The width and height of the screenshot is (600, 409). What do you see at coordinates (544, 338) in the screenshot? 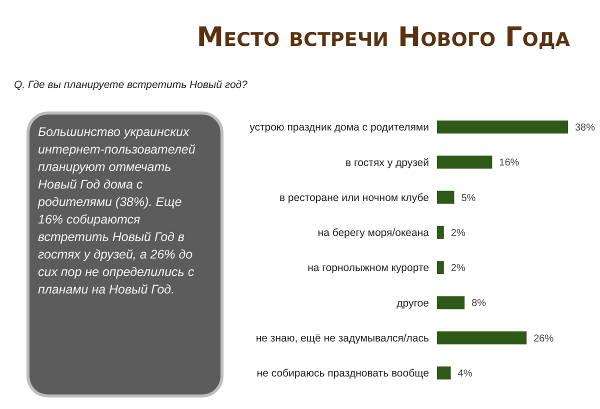
I see `data-label: 26%` at bounding box center [544, 338].